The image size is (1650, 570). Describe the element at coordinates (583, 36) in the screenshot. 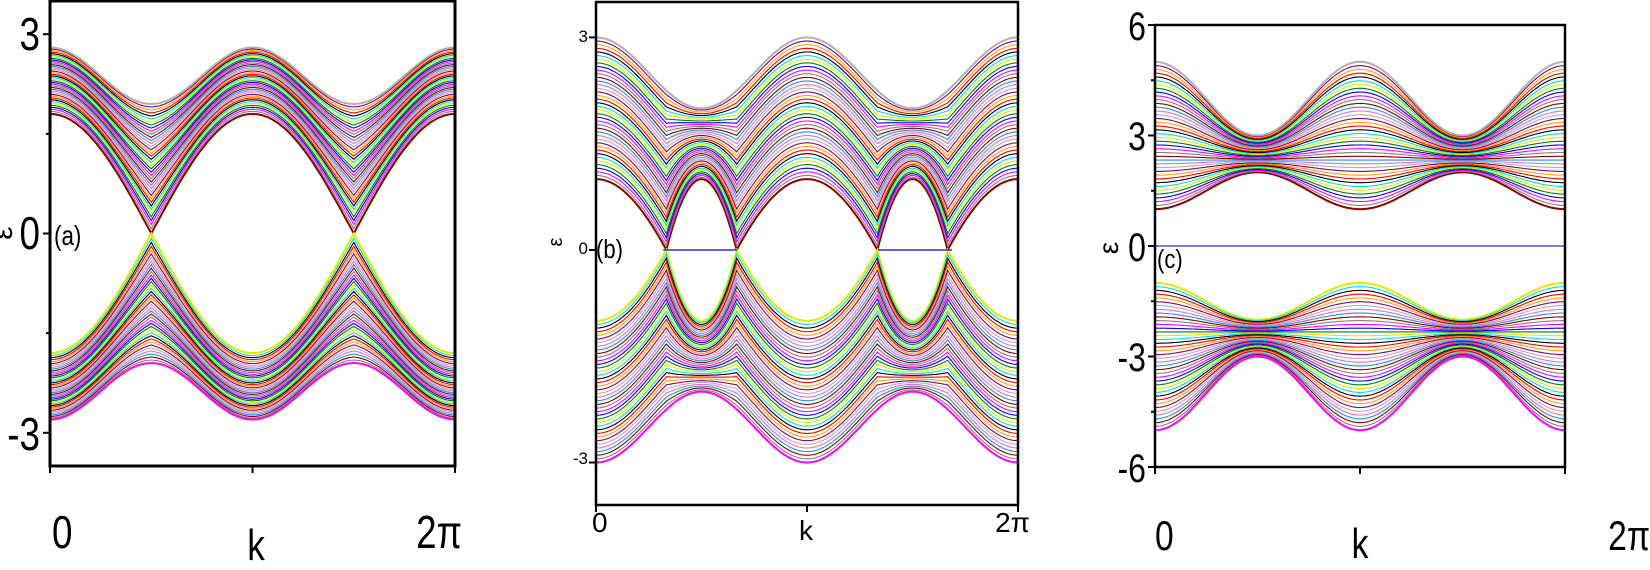

I see `panel-b-ytick-3: 3` at that location.